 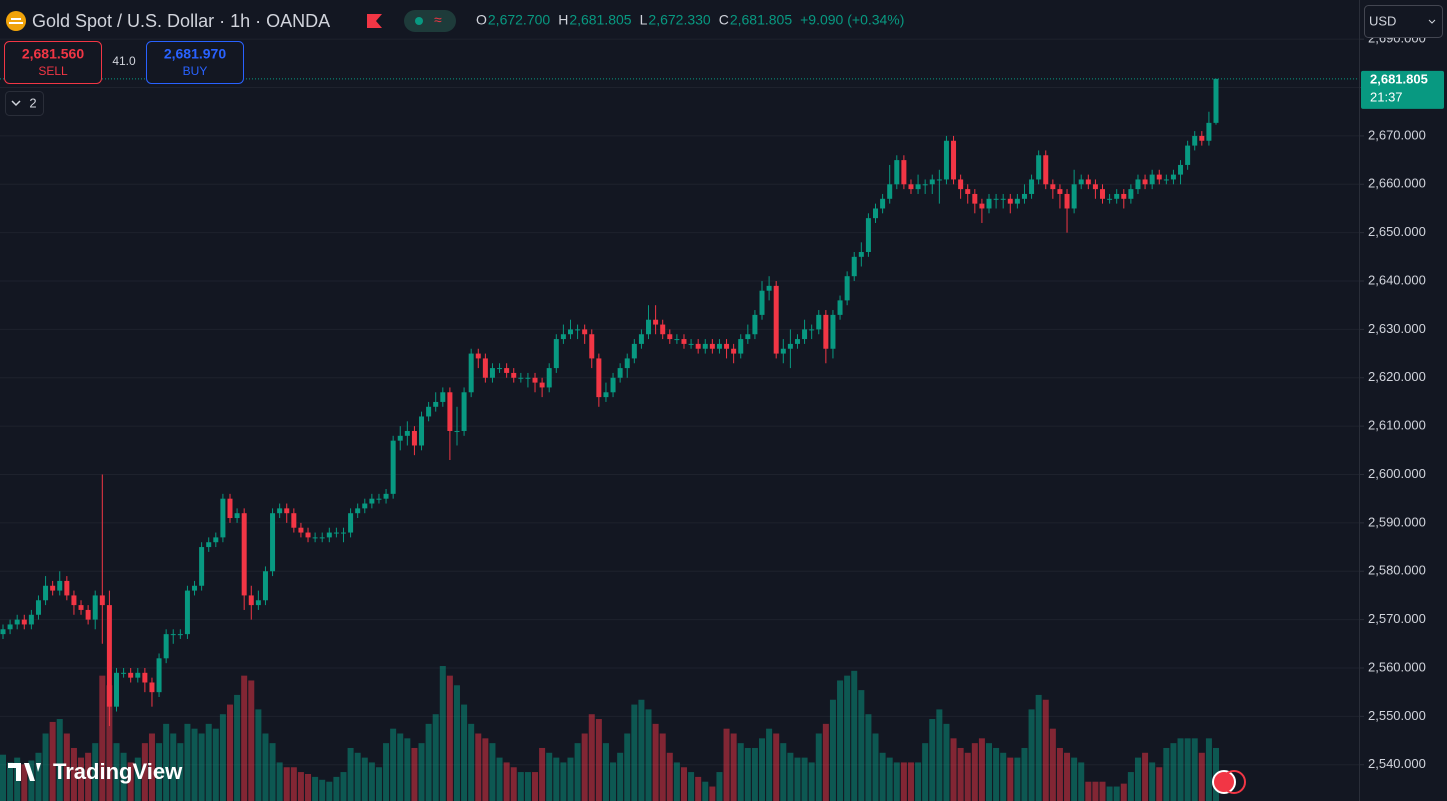 I want to click on sell-button, so click(x=53, y=62).